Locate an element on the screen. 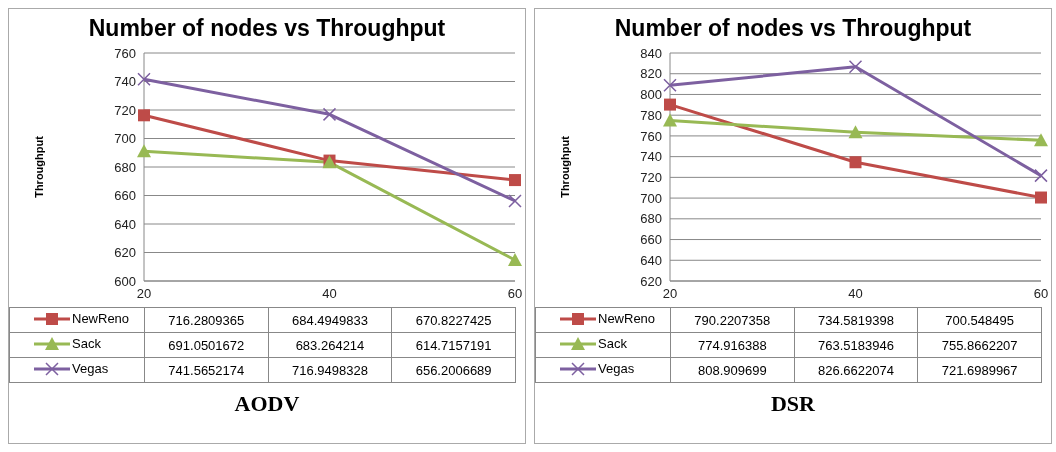 Image resolution: width=1056 pixels, height=452 pixels. y-tick-label: 820 is located at coordinates (651, 74).